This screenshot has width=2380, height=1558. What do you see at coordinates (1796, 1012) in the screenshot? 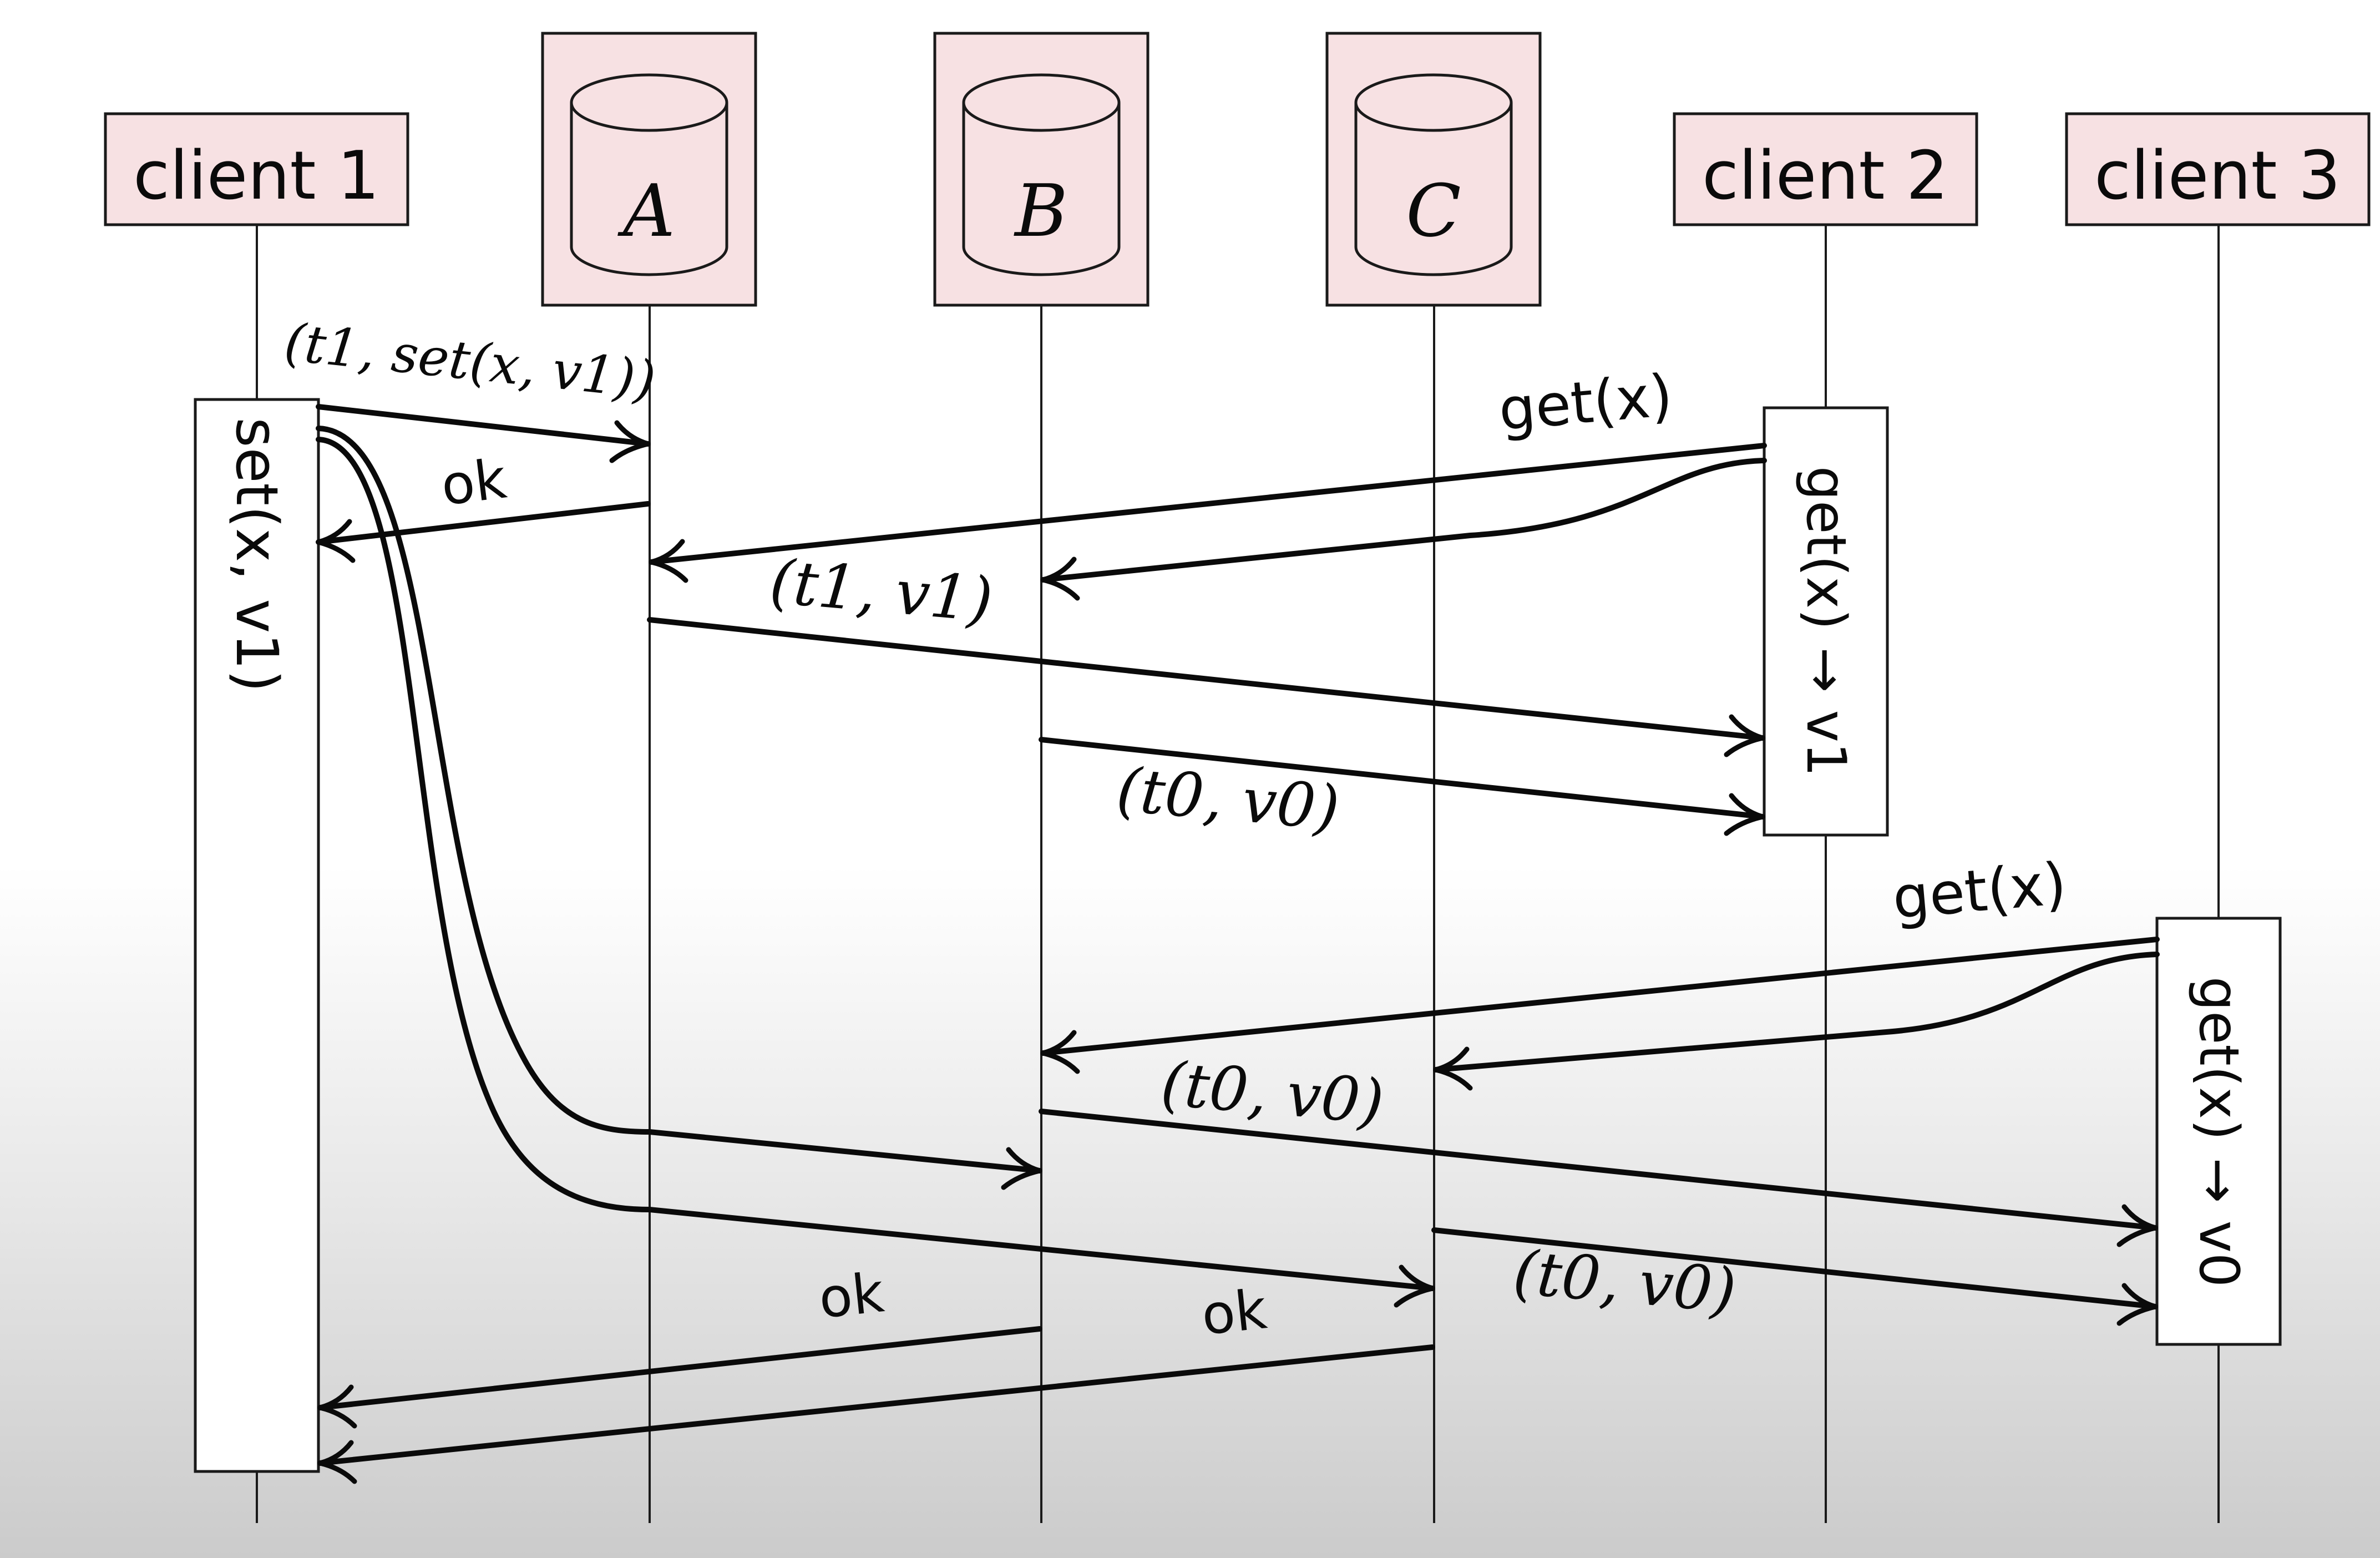
I see `message-get-client3-to-C` at bounding box center [1796, 1012].